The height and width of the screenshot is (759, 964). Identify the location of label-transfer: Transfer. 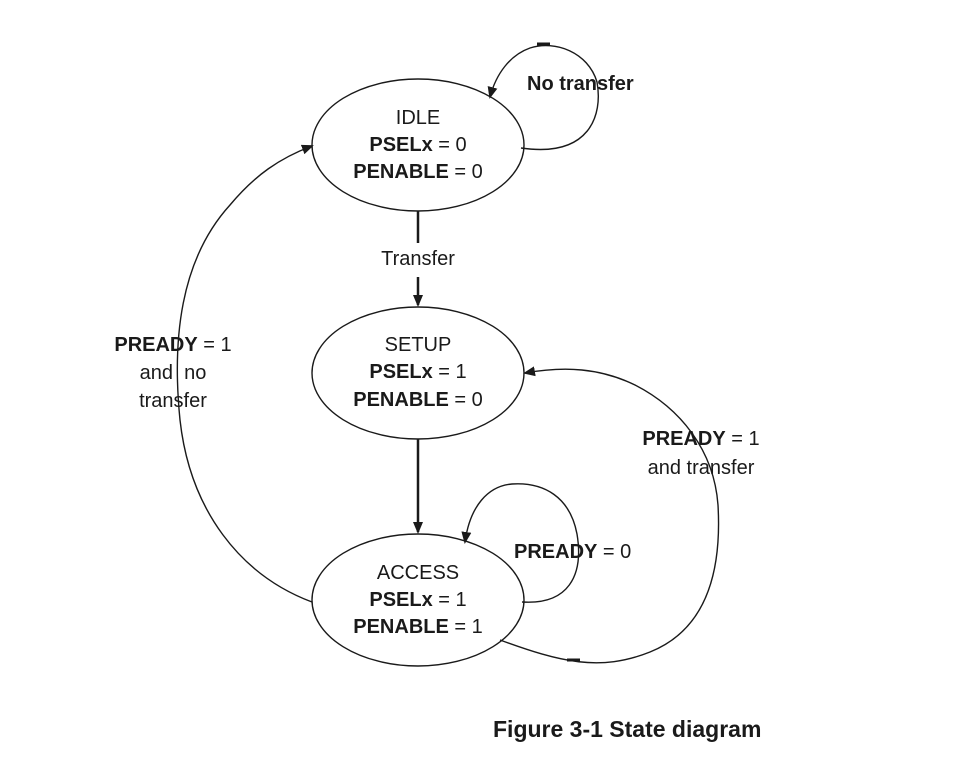
(418, 259).